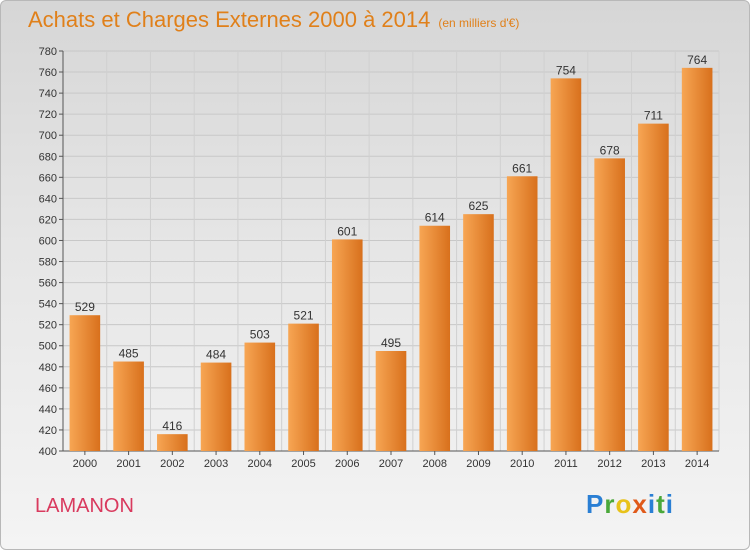 Image resolution: width=750 pixels, height=550 pixels. What do you see at coordinates (391, 343) in the screenshot?
I see `data-label: 495` at bounding box center [391, 343].